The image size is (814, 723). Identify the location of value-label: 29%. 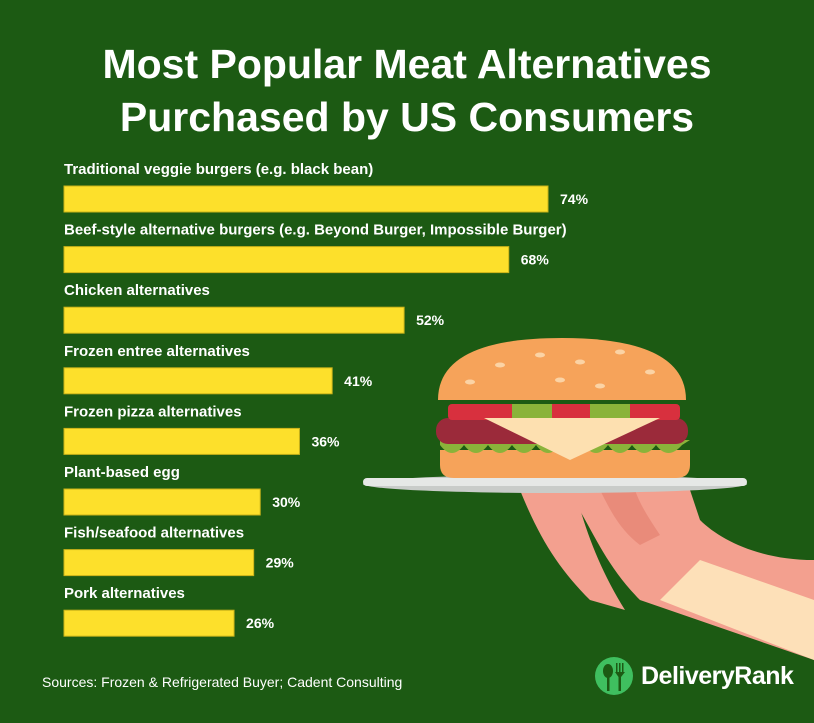
(280, 563).